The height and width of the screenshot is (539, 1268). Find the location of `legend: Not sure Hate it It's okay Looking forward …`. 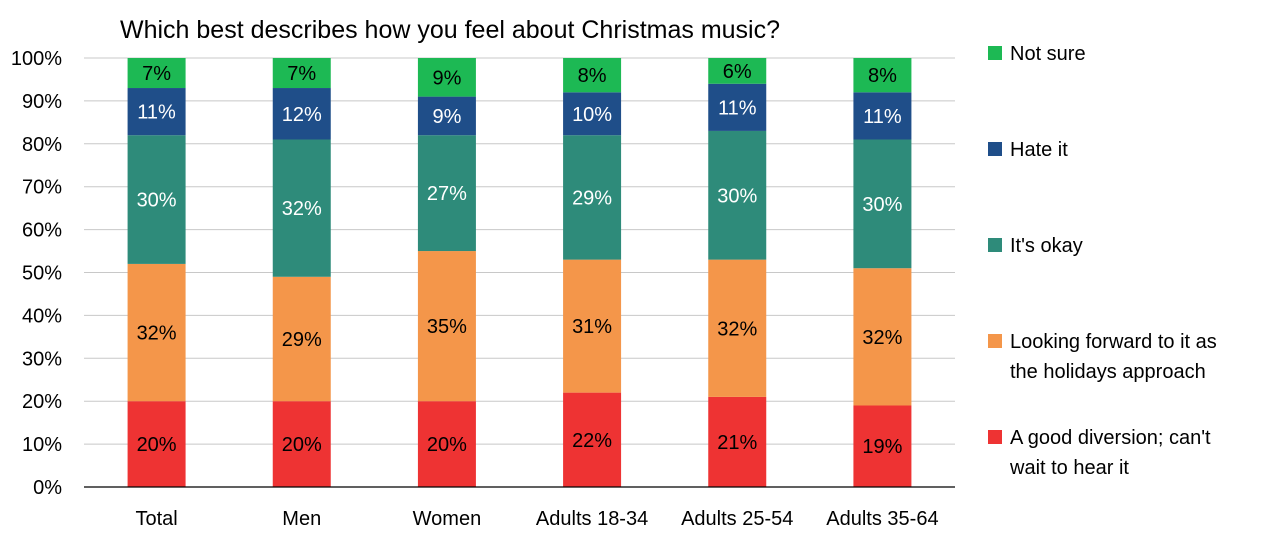

legend: Not sure Hate it It's okay Looking forward … is located at coordinates (1102, 261).